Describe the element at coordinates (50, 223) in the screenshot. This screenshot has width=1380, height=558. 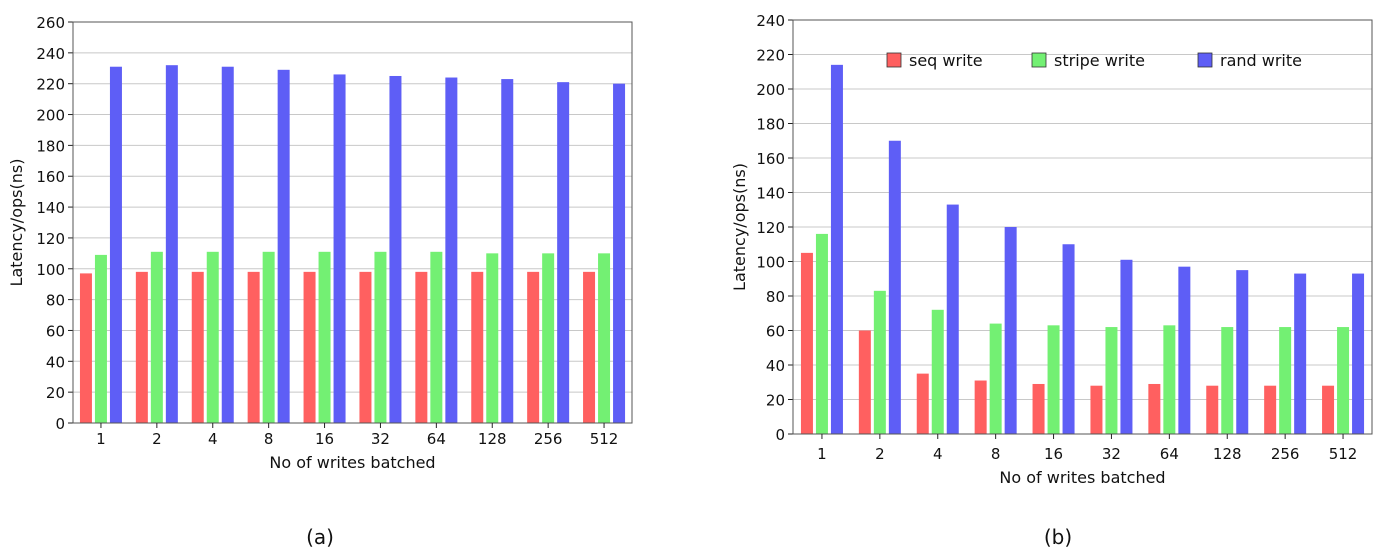
I see `y-tick-labels: 0 20 40 60 80 100 120 140 160 180 200 220 240 260` at that location.